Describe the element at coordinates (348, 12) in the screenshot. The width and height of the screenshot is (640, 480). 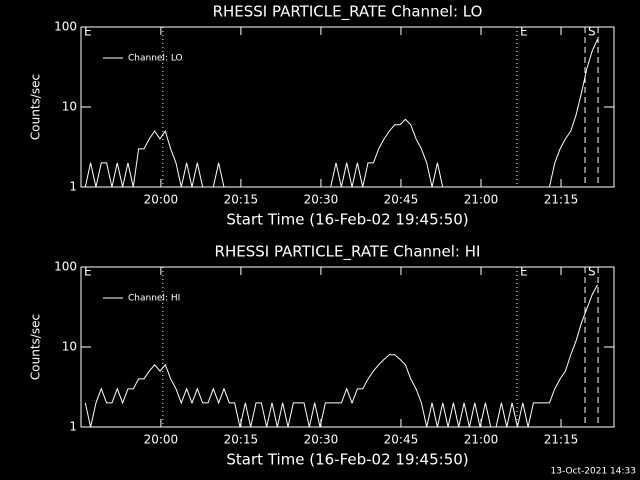
I see `chart-title: RHESSI PARTICLE_RATE Channel: LO` at that location.